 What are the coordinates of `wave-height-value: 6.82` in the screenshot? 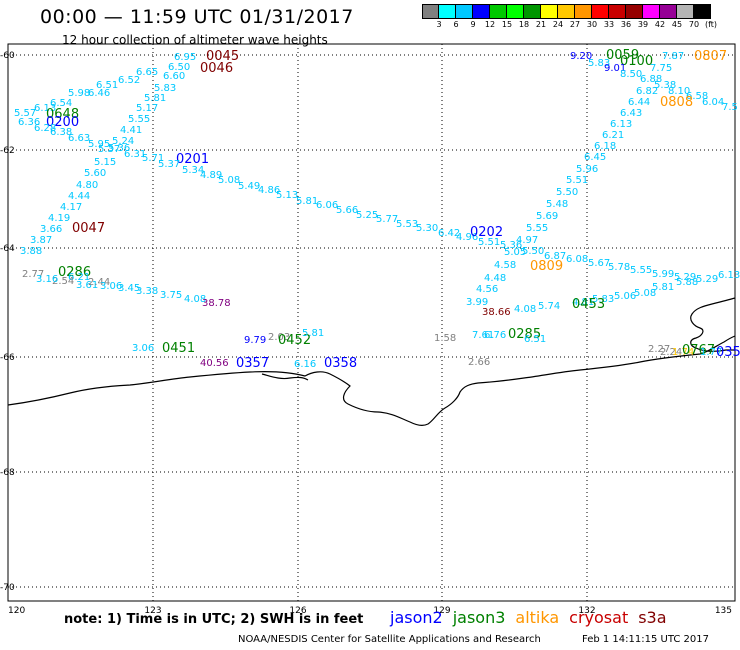 It's located at (647, 91).